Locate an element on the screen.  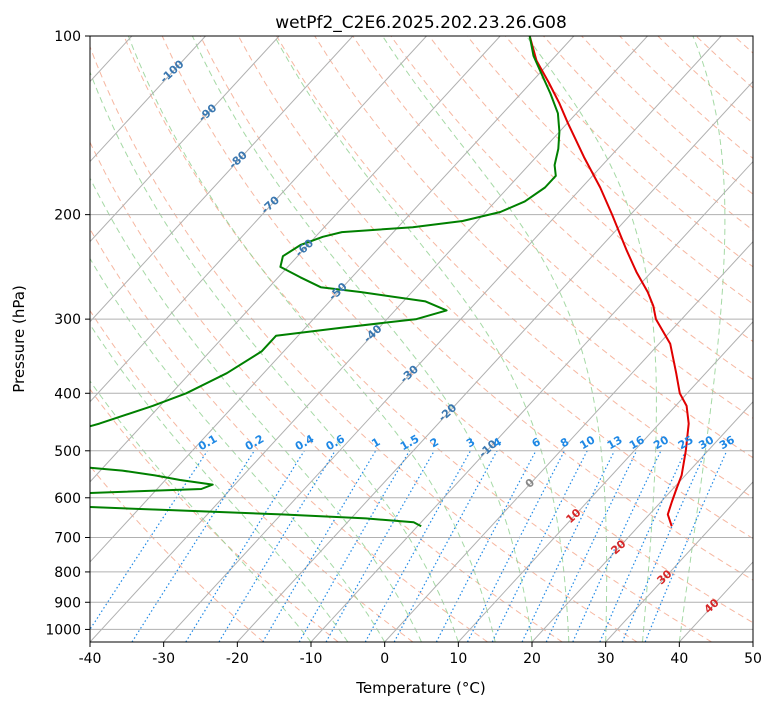
mixing-ratio-label: 36 is located at coordinates (727, 442).